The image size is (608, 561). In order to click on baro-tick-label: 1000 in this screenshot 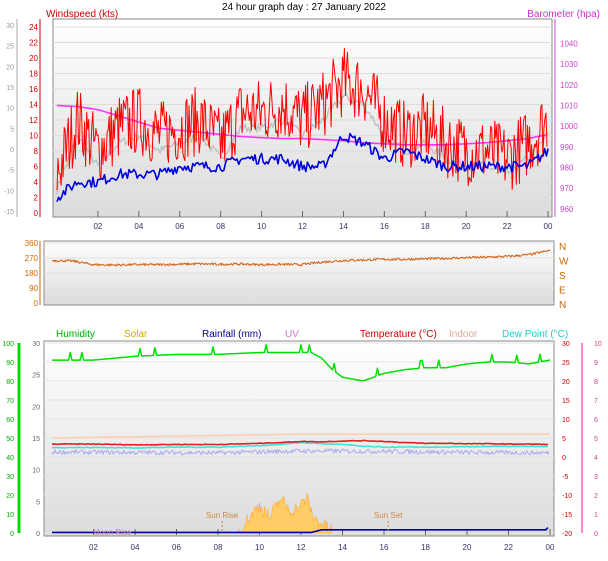, I will do `click(569, 126)`.